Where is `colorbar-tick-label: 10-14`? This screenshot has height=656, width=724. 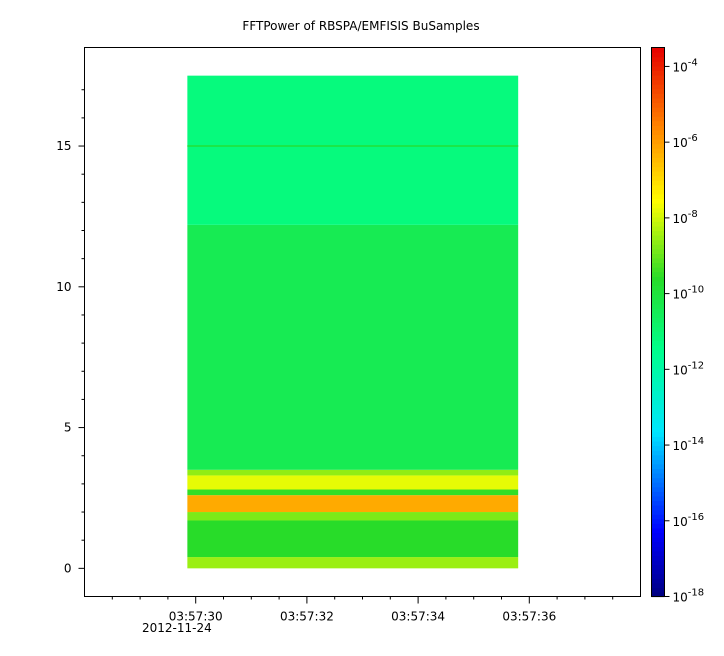
colorbar-tick-label: 10-14 is located at coordinates (689, 444).